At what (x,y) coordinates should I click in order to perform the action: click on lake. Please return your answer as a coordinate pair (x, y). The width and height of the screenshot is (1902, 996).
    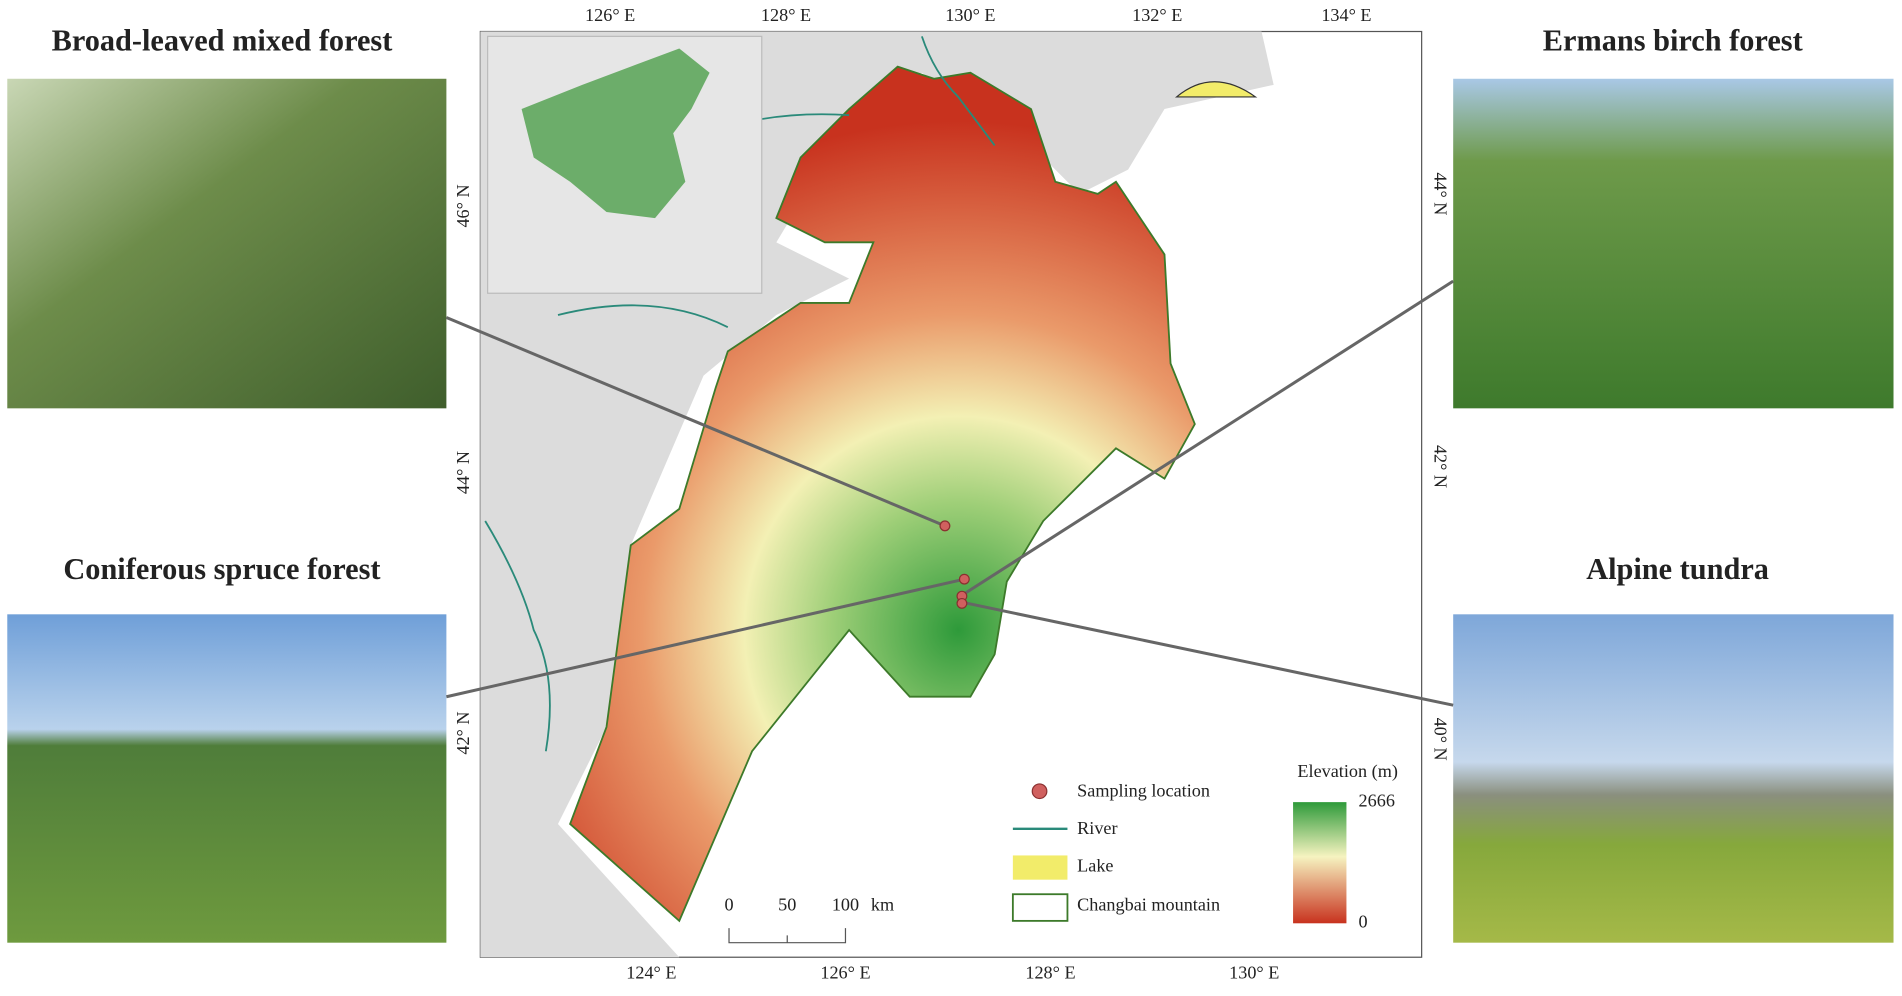
    Looking at the image, I should click on (1216, 89).